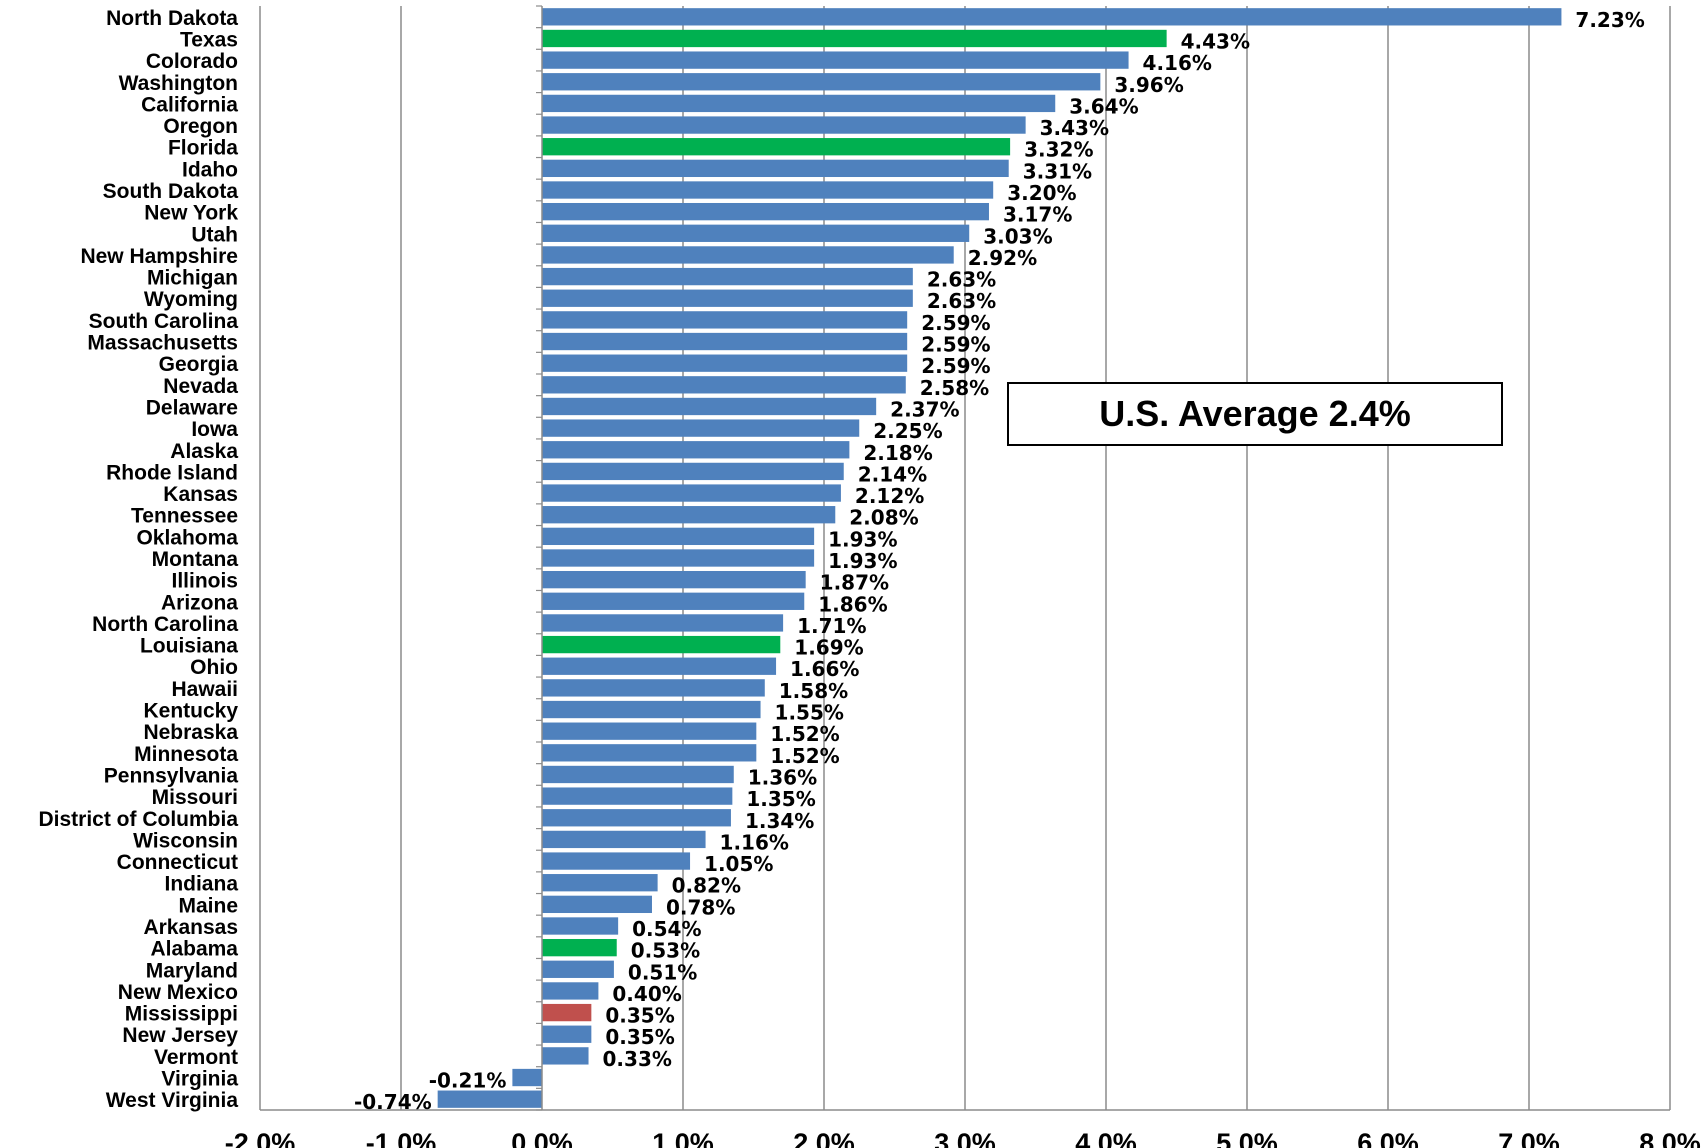 The image size is (1707, 1148). What do you see at coordinates (1177, 63) in the screenshot?
I see `value-label: 4.16%` at bounding box center [1177, 63].